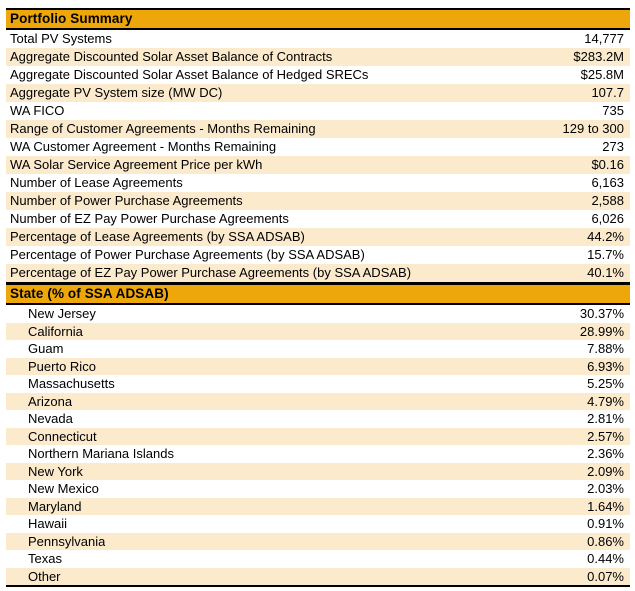 The image size is (635, 591). What do you see at coordinates (50, 418) in the screenshot?
I see `row-label: Nevada` at bounding box center [50, 418].